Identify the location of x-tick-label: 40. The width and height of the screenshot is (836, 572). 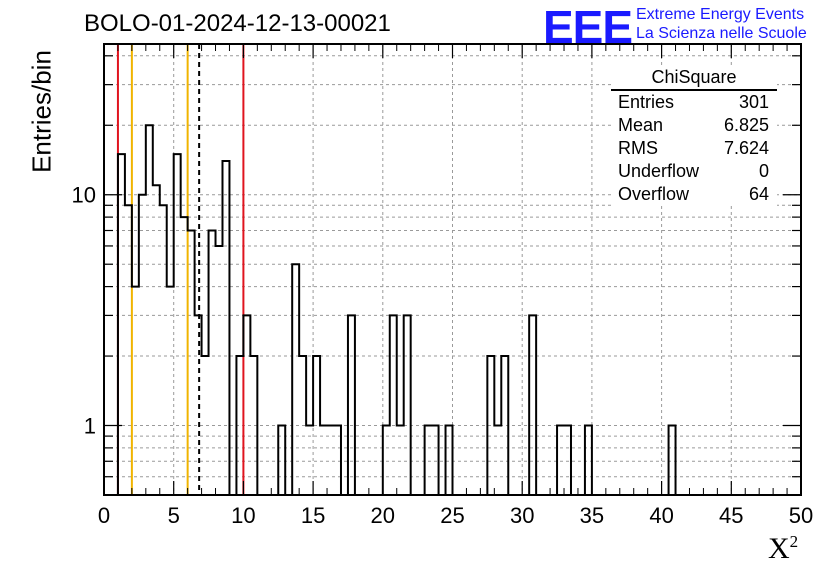
(661, 515).